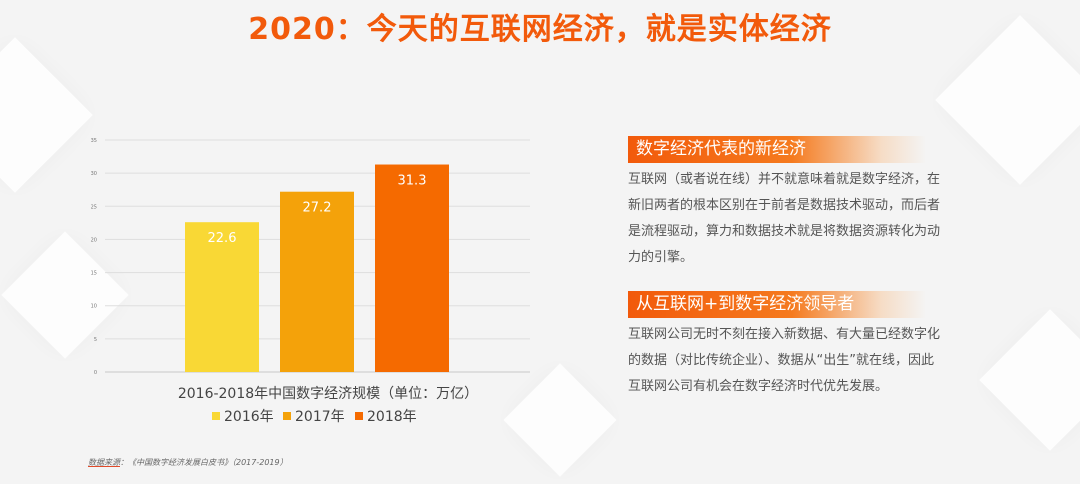 The image size is (1080, 484). Describe the element at coordinates (94, 274) in the screenshot. I see `y-tick-label: 15` at that location.